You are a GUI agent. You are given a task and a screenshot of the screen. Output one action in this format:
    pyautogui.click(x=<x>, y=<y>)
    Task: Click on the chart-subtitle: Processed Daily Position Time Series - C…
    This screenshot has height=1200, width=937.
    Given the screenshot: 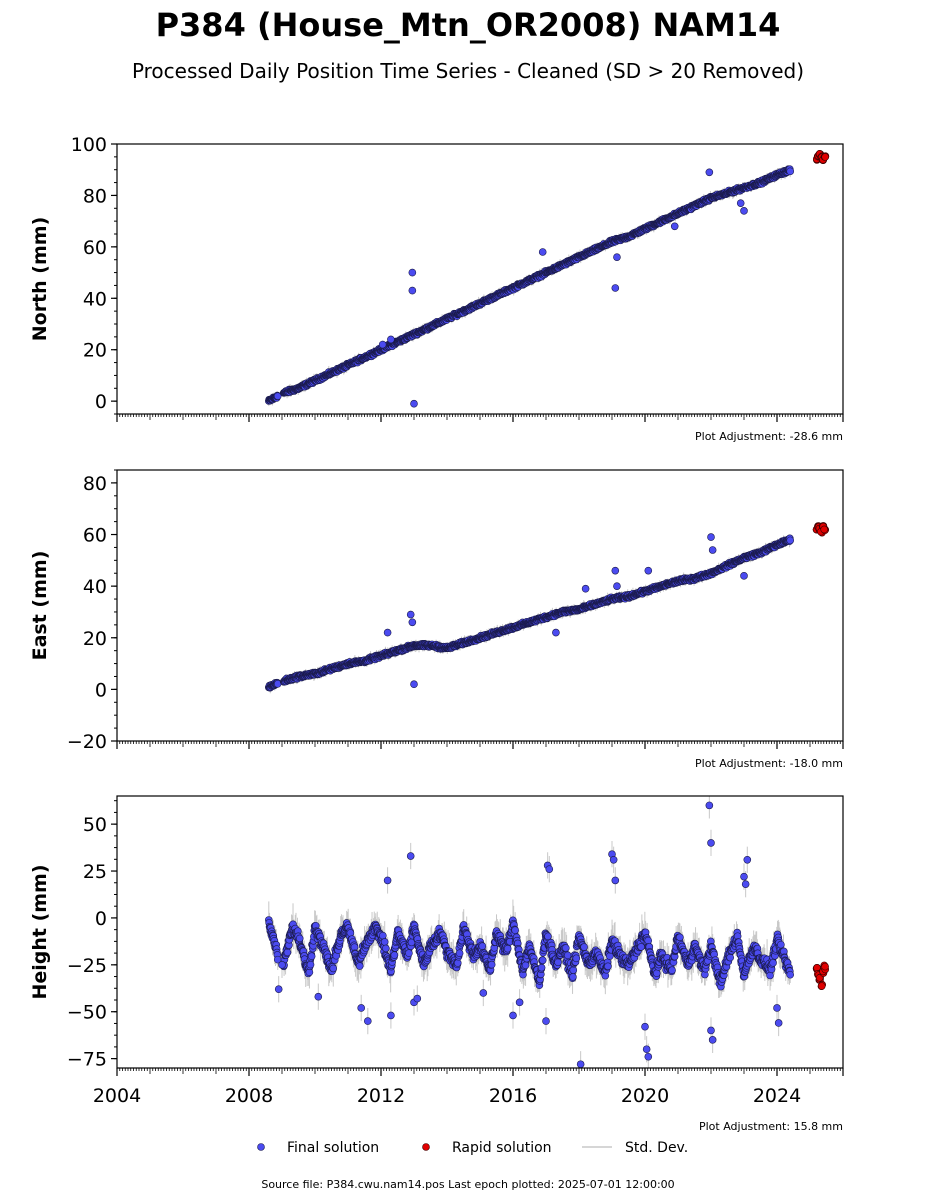 What is the action you would take?
    pyautogui.click(x=468, y=71)
    